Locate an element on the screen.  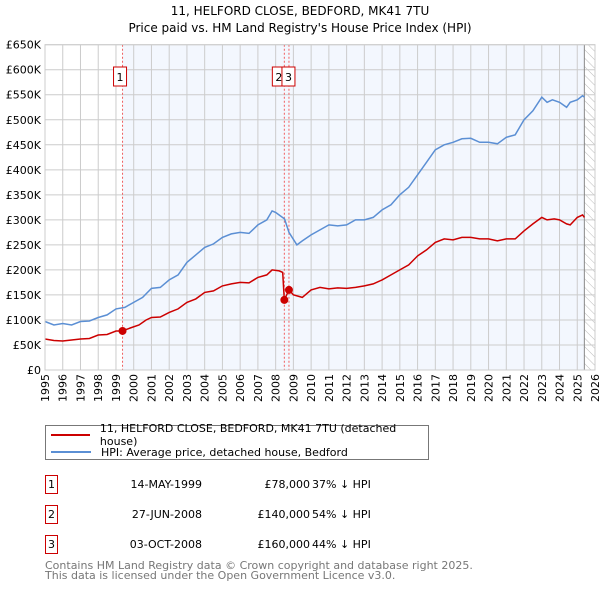
x-tick-label: 2016 is located at coordinates (418, 388).